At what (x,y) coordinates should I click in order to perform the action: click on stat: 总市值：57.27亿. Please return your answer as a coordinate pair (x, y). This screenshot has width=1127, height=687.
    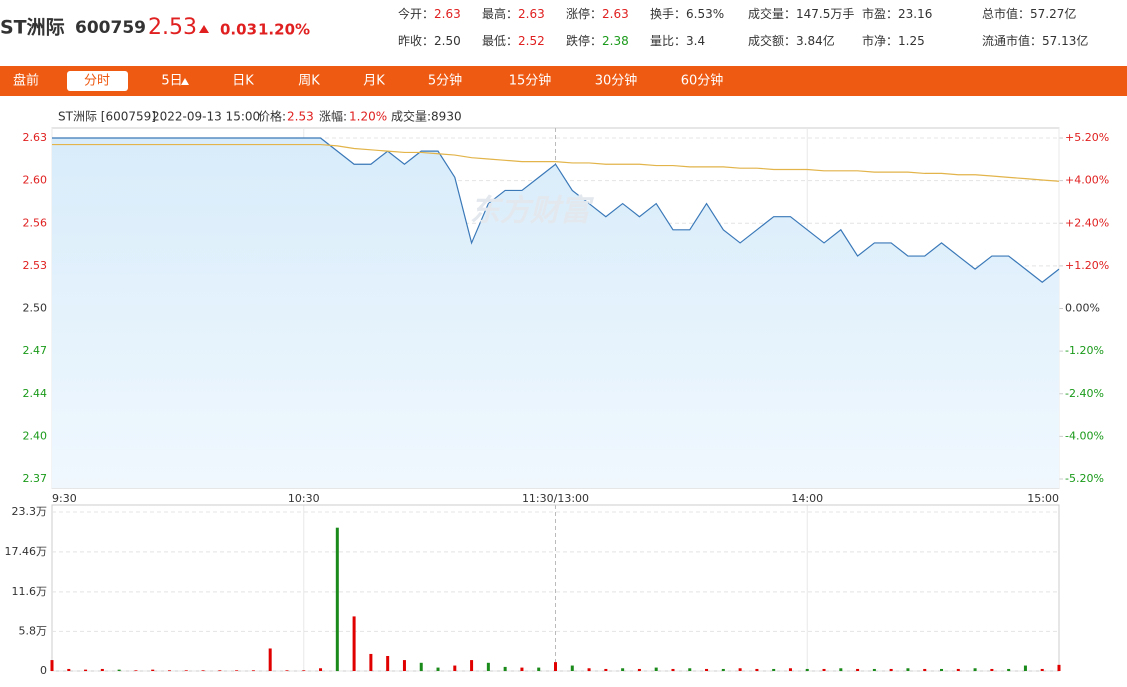
    Looking at the image, I should click on (1029, 13).